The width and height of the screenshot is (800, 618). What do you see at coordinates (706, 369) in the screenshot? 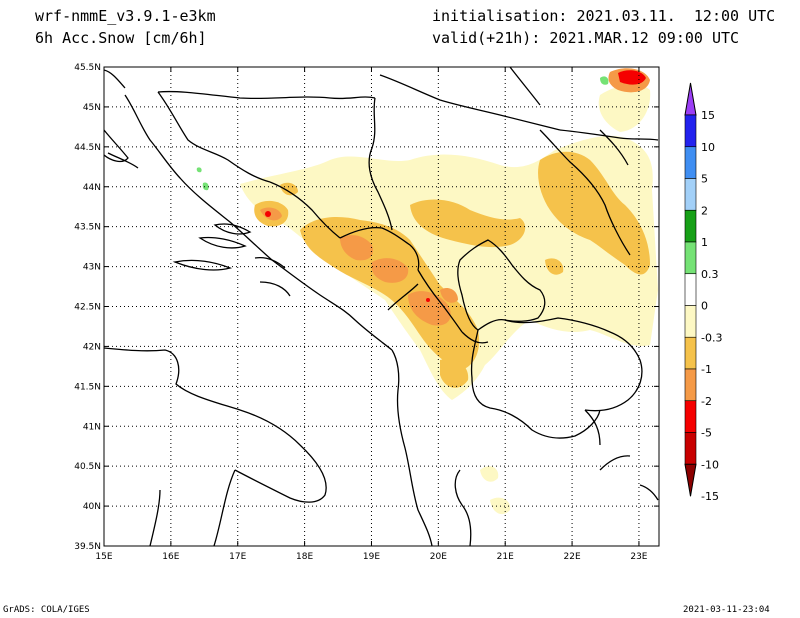
I see `colorbar-level-label: -1` at bounding box center [706, 369].